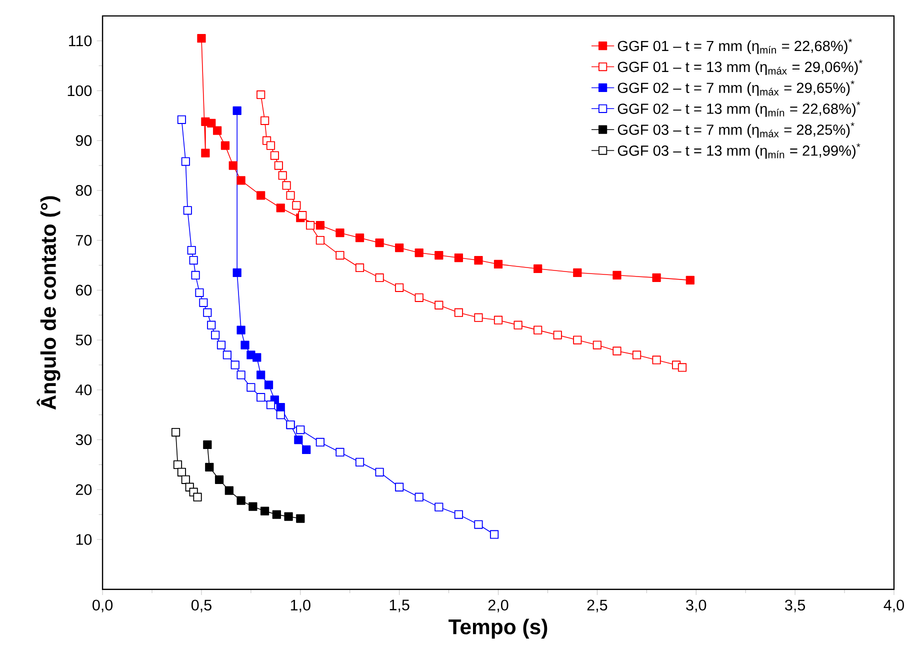  What do you see at coordinates (736, 88) in the screenshot?
I see `legend-label: GGF 02 – t = 7 mm (η$_{máx}$ = 29,65%)$^{*}$` at bounding box center [736, 88].